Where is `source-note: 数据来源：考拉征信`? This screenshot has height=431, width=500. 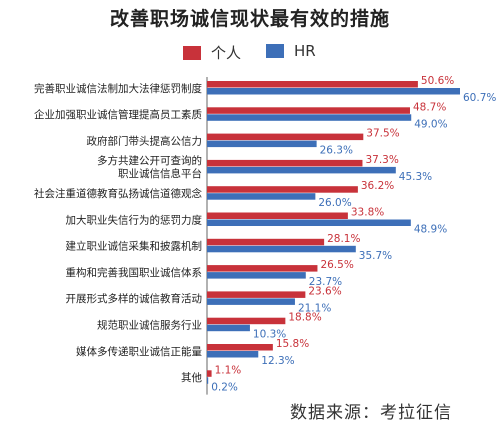
source-note: 数据来源：考拉征信 is located at coordinates (371, 413).